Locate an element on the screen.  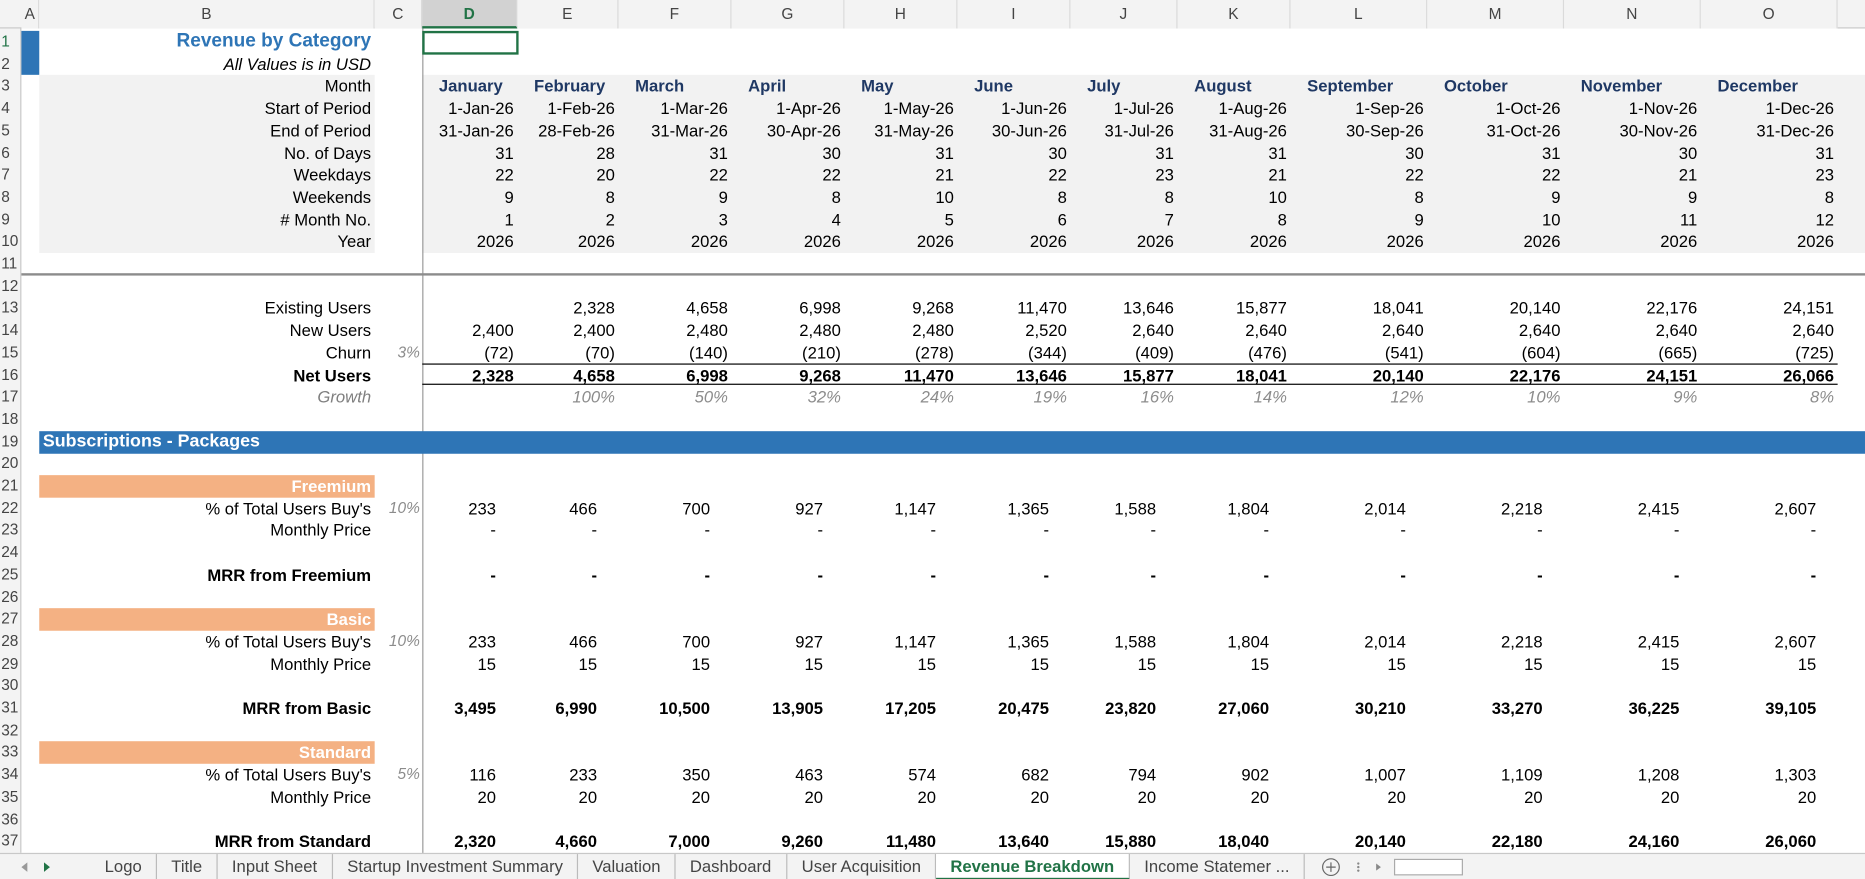
row-number: 12 is located at coordinates (10, 285).